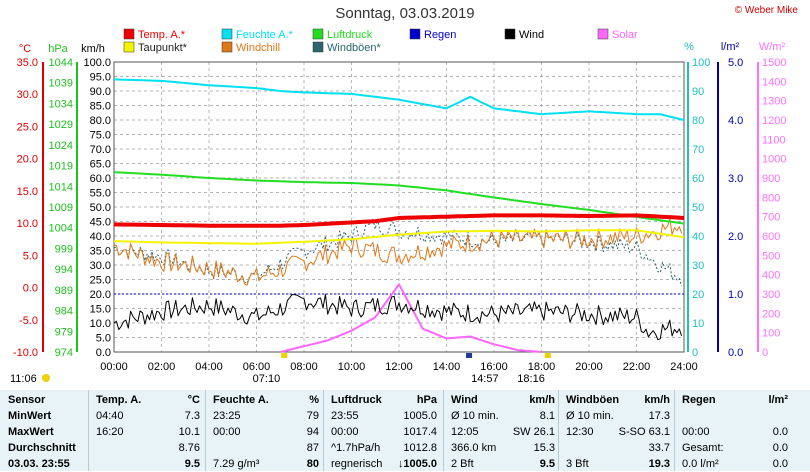 The width and height of the screenshot is (810, 472). I want to click on stats-feuchte-time: 7.29 g/m³, so click(236, 464).